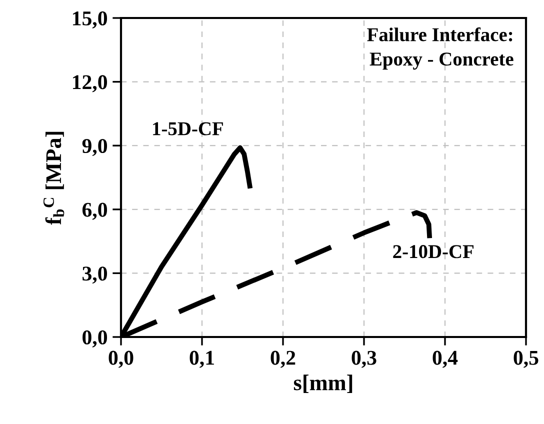 The width and height of the screenshot is (544, 424). I want to click on x-tick-label: 0,1, so click(202, 359).